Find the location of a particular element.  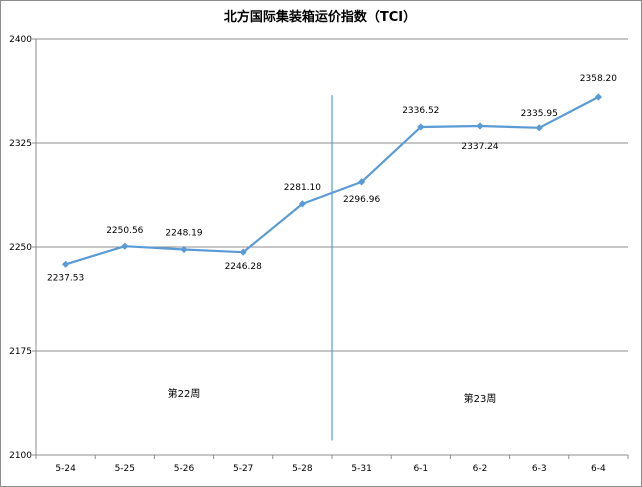

y-axis-ticks: 2100 2175 2250 2325 2400 is located at coordinates (20, 248).